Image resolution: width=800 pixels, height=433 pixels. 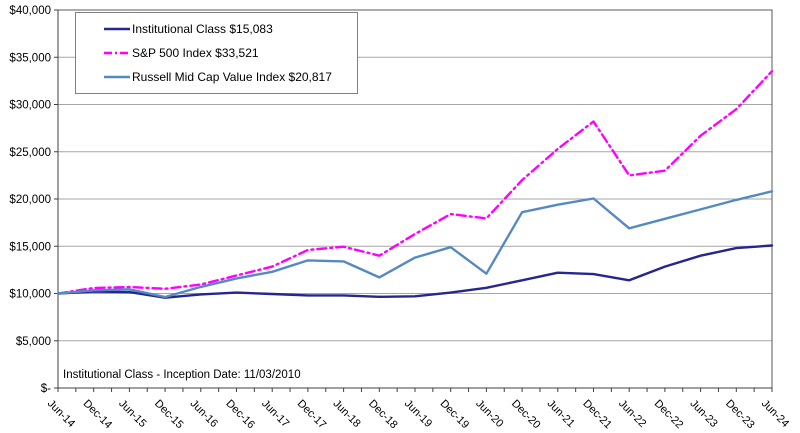 I want to click on x-tick-label: Dec-17, so click(x=312, y=415).